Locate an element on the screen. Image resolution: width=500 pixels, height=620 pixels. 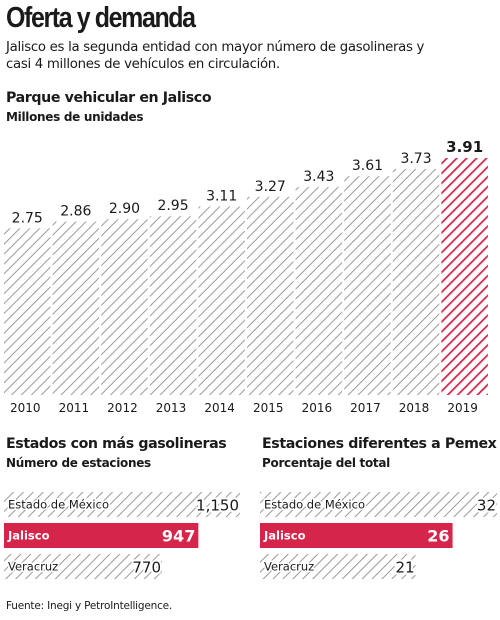
chart3-title: Estaciones diferentes a Pemex is located at coordinates (379, 444).